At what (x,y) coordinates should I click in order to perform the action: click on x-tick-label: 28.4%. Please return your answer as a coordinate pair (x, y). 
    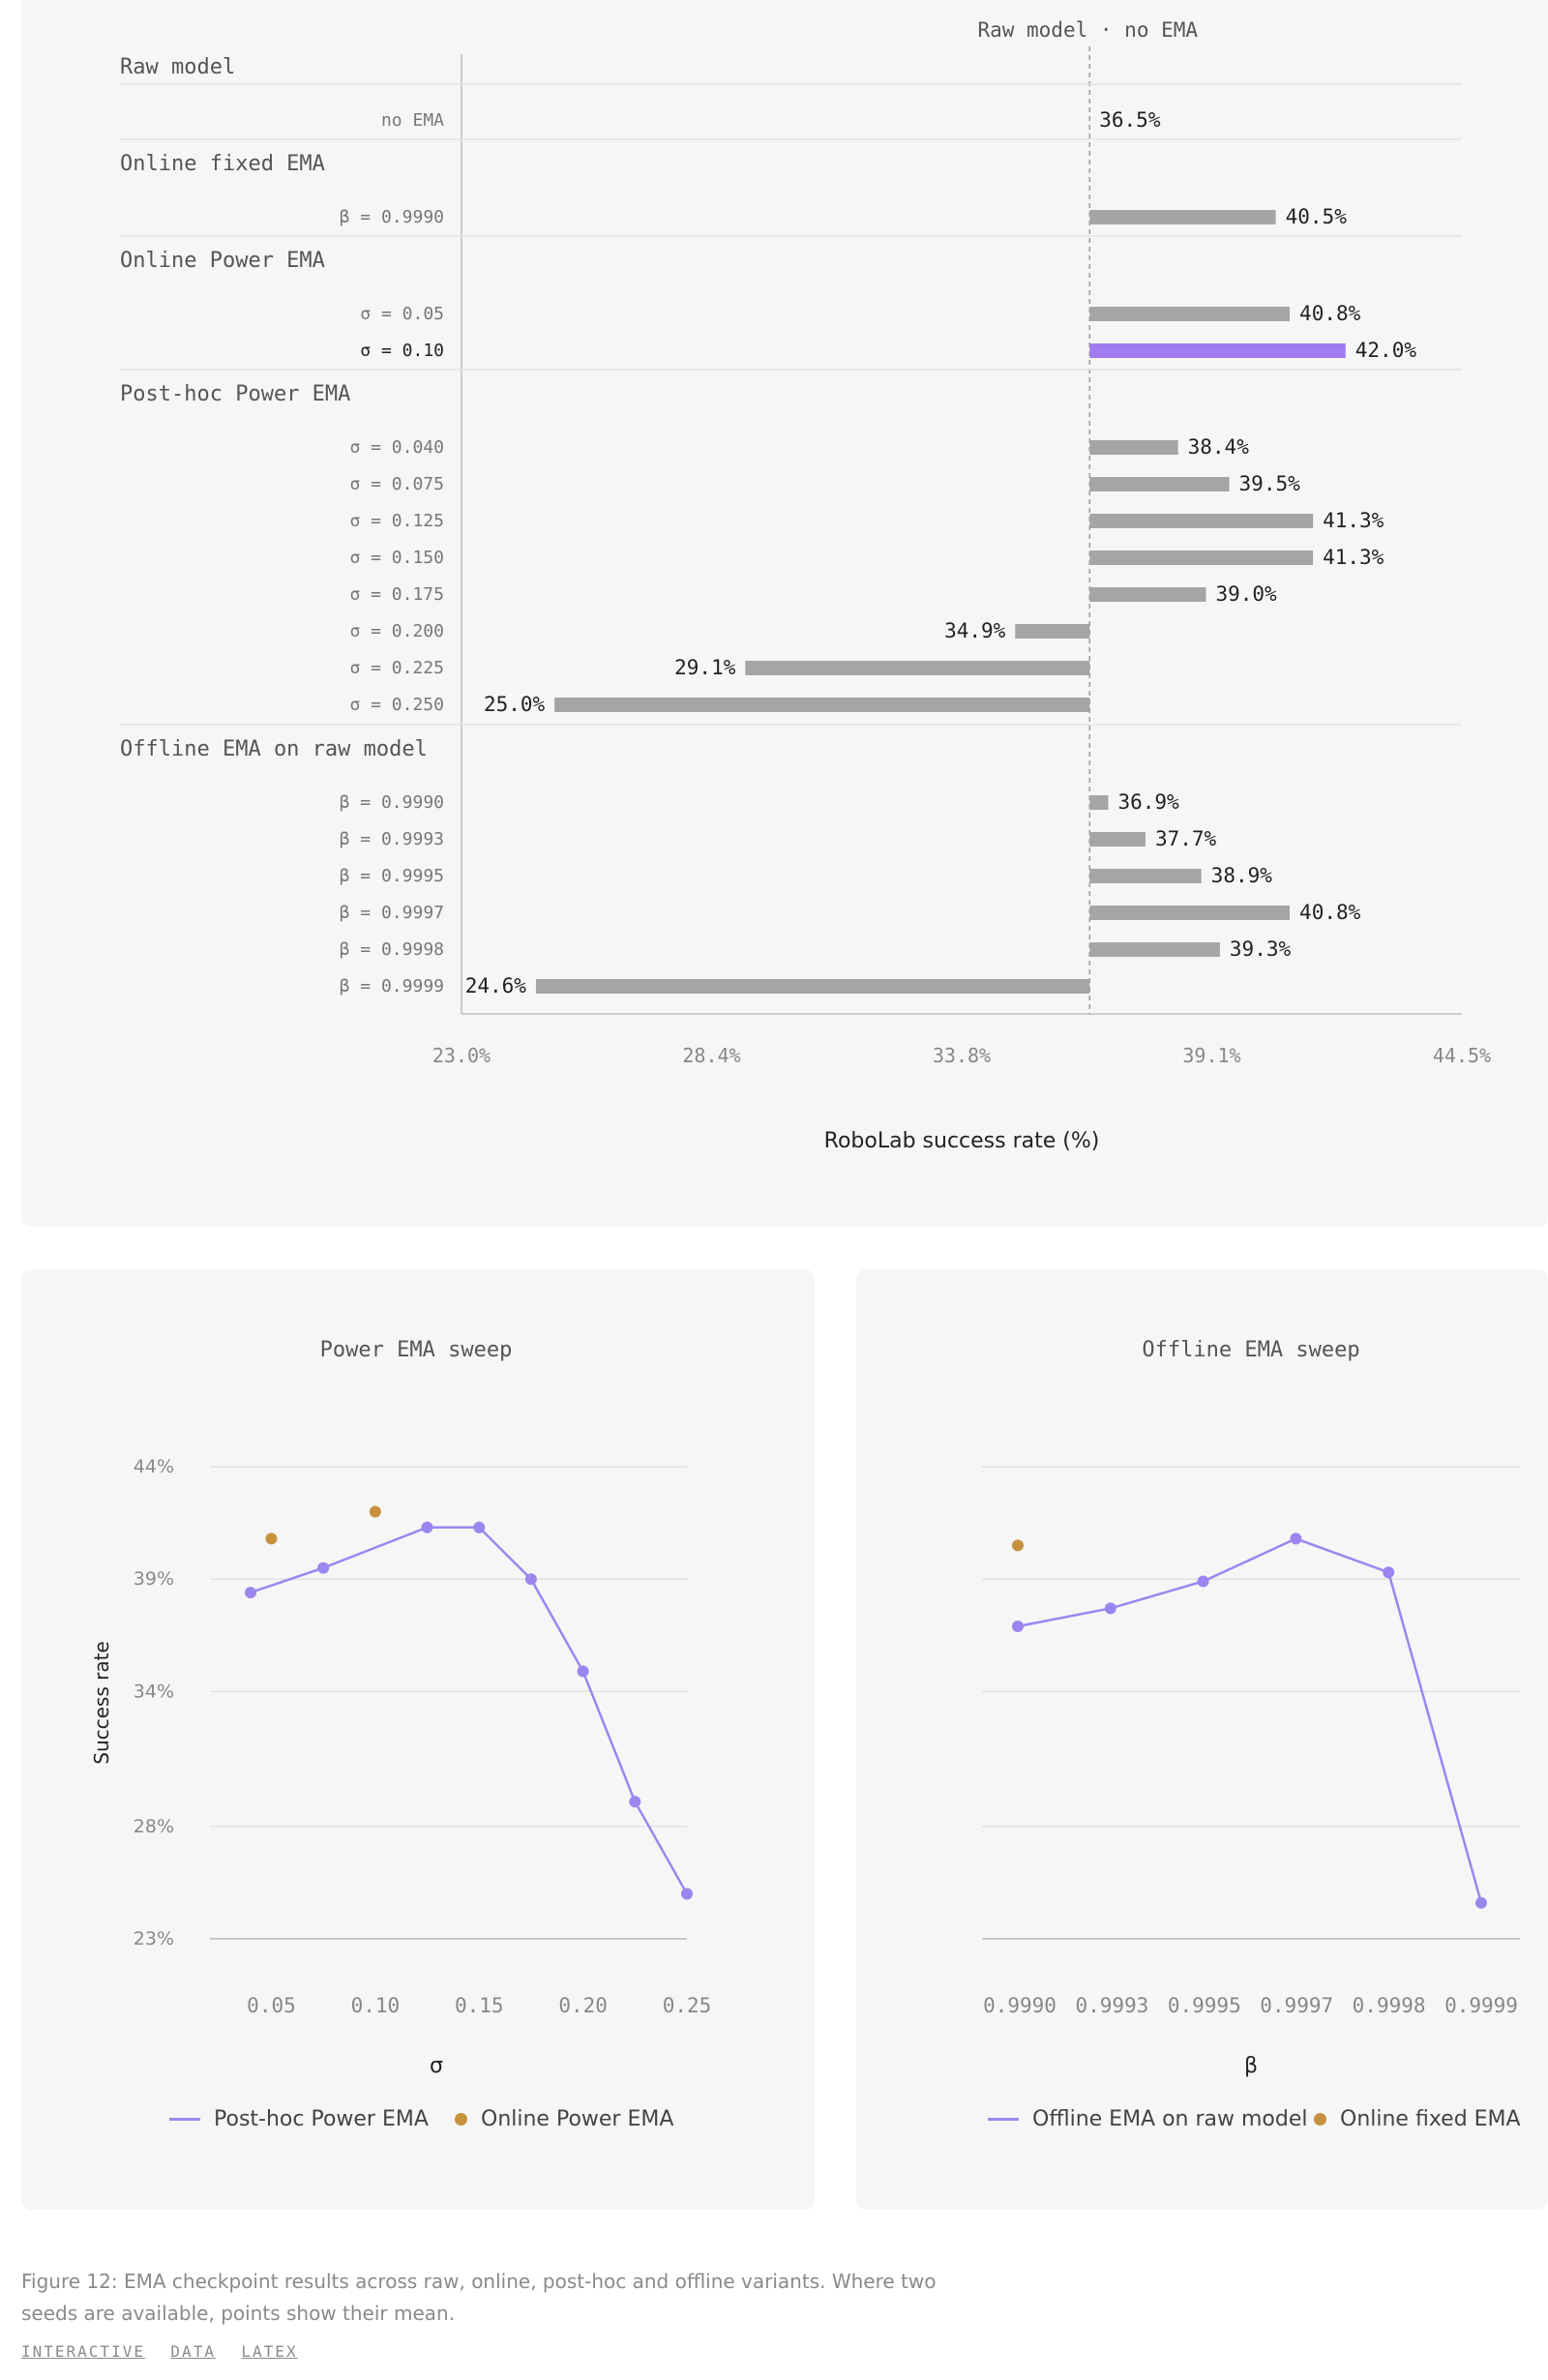
    Looking at the image, I should click on (711, 1055).